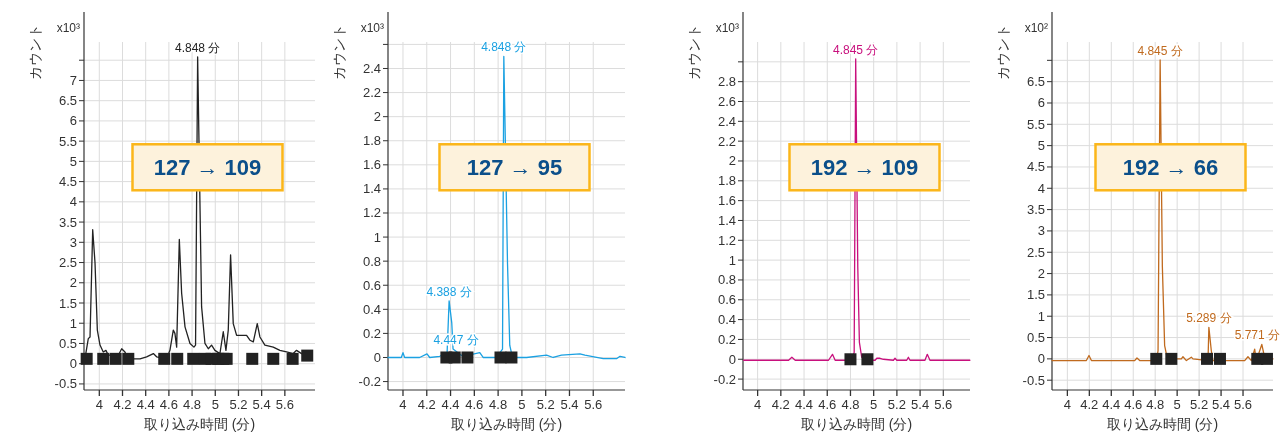 Image resolution: width=1282 pixels, height=436 pixels. I want to click on y-tick-label: 4.5, so click(67, 182).